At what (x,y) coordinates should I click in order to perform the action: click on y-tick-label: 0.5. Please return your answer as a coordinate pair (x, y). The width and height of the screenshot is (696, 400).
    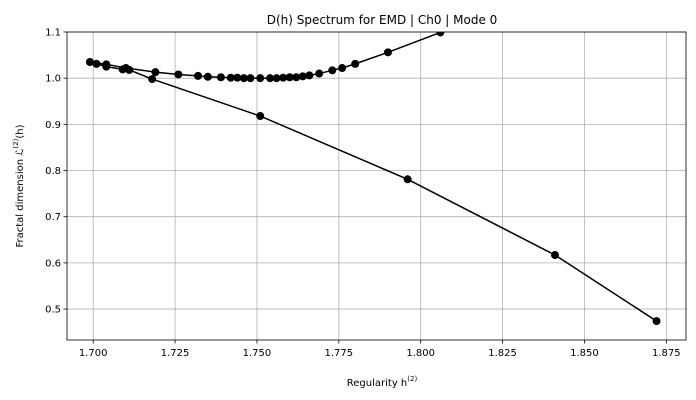
    Looking at the image, I should click on (53, 310).